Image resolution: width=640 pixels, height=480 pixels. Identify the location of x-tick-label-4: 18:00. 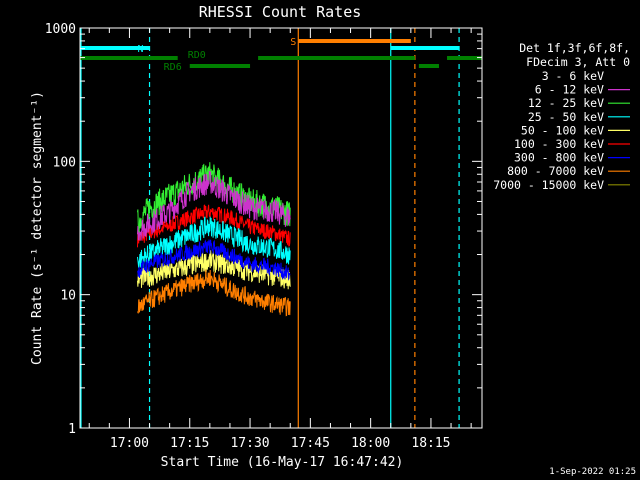
(370, 443).